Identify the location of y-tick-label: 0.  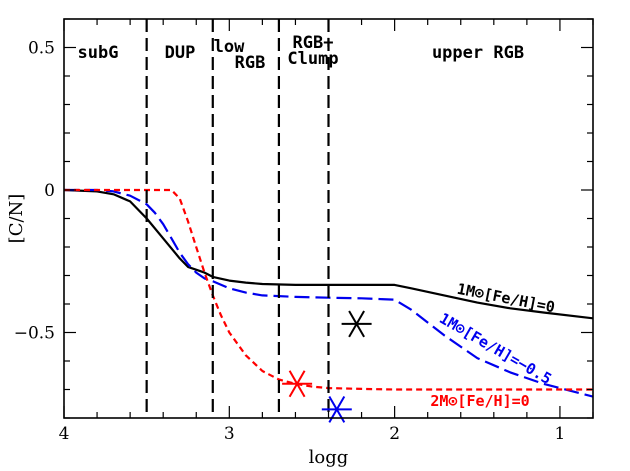
(49, 191).